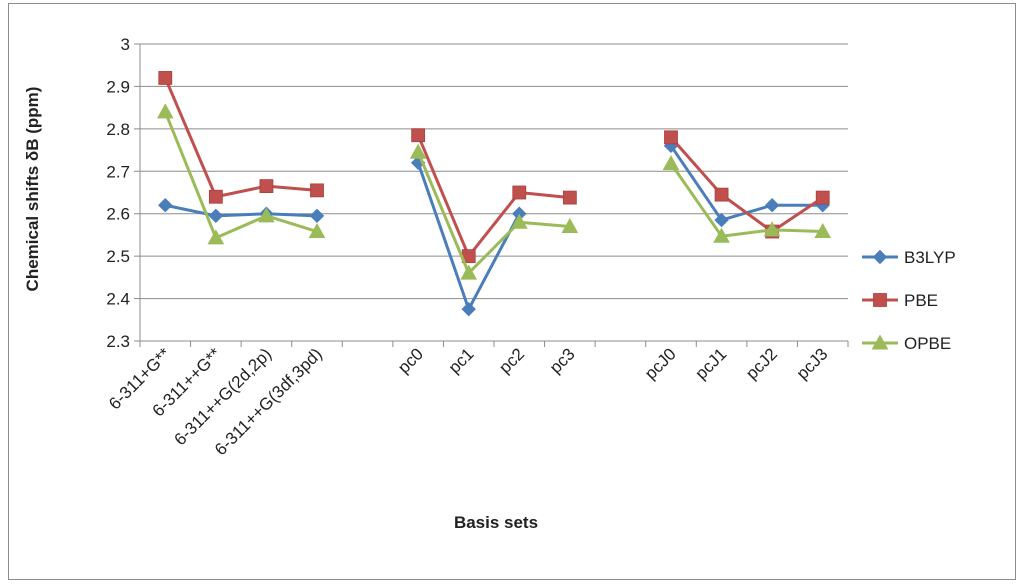 Image resolution: width=1024 pixels, height=588 pixels. What do you see at coordinates (930, 257) in the screenshot?
I see `legend-label: B3LYP` at bounding box center [930, 257].